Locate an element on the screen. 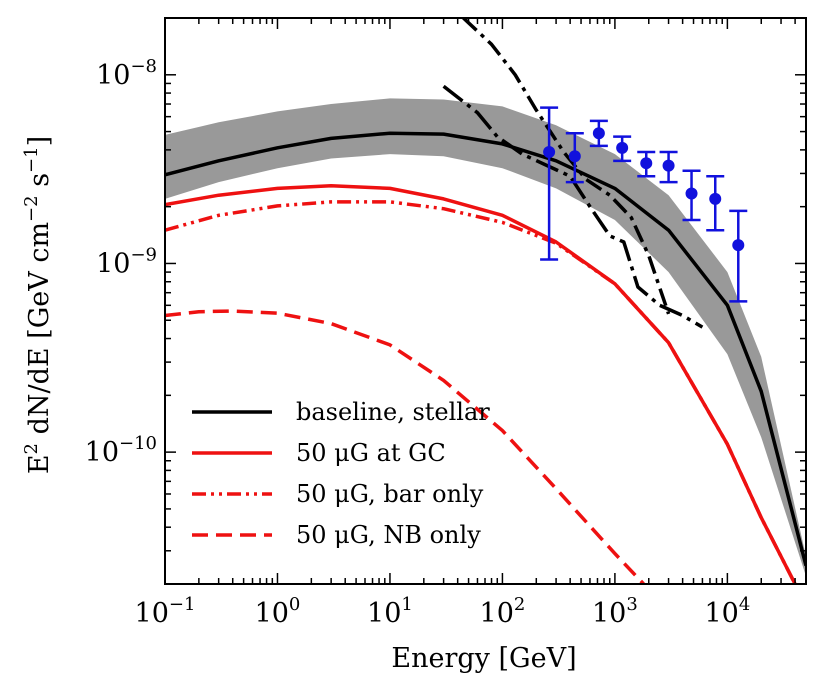  x-axis-title: Energy [GeV] is located at coordinates (483, 658).